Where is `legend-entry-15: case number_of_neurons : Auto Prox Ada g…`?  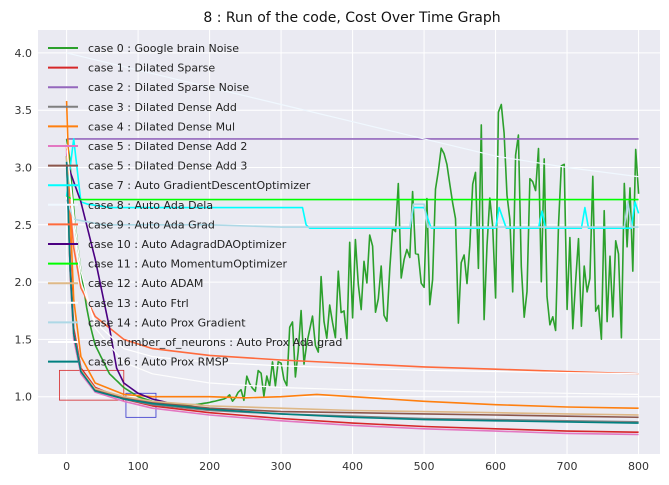 legend-entry-15: case number_of_neurons : Auto Prox Ada g… is located at coordinates (215, 342).